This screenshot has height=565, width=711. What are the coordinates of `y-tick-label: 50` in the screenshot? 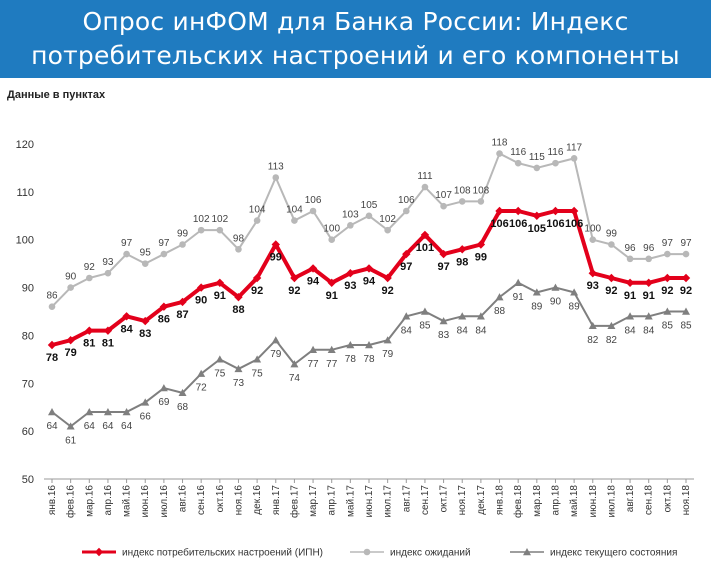 It's located at (28, 480).